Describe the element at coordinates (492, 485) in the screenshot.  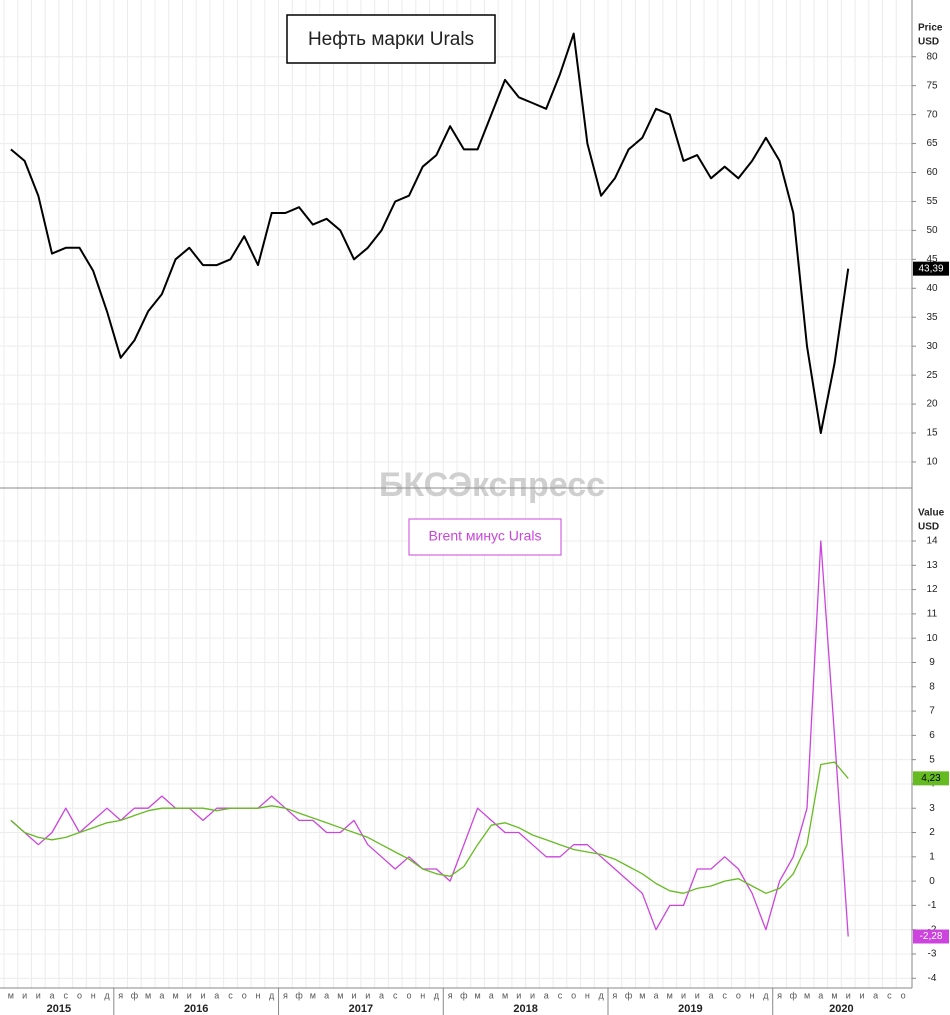
I see `watermark: БКСЭкспресс` at that location.